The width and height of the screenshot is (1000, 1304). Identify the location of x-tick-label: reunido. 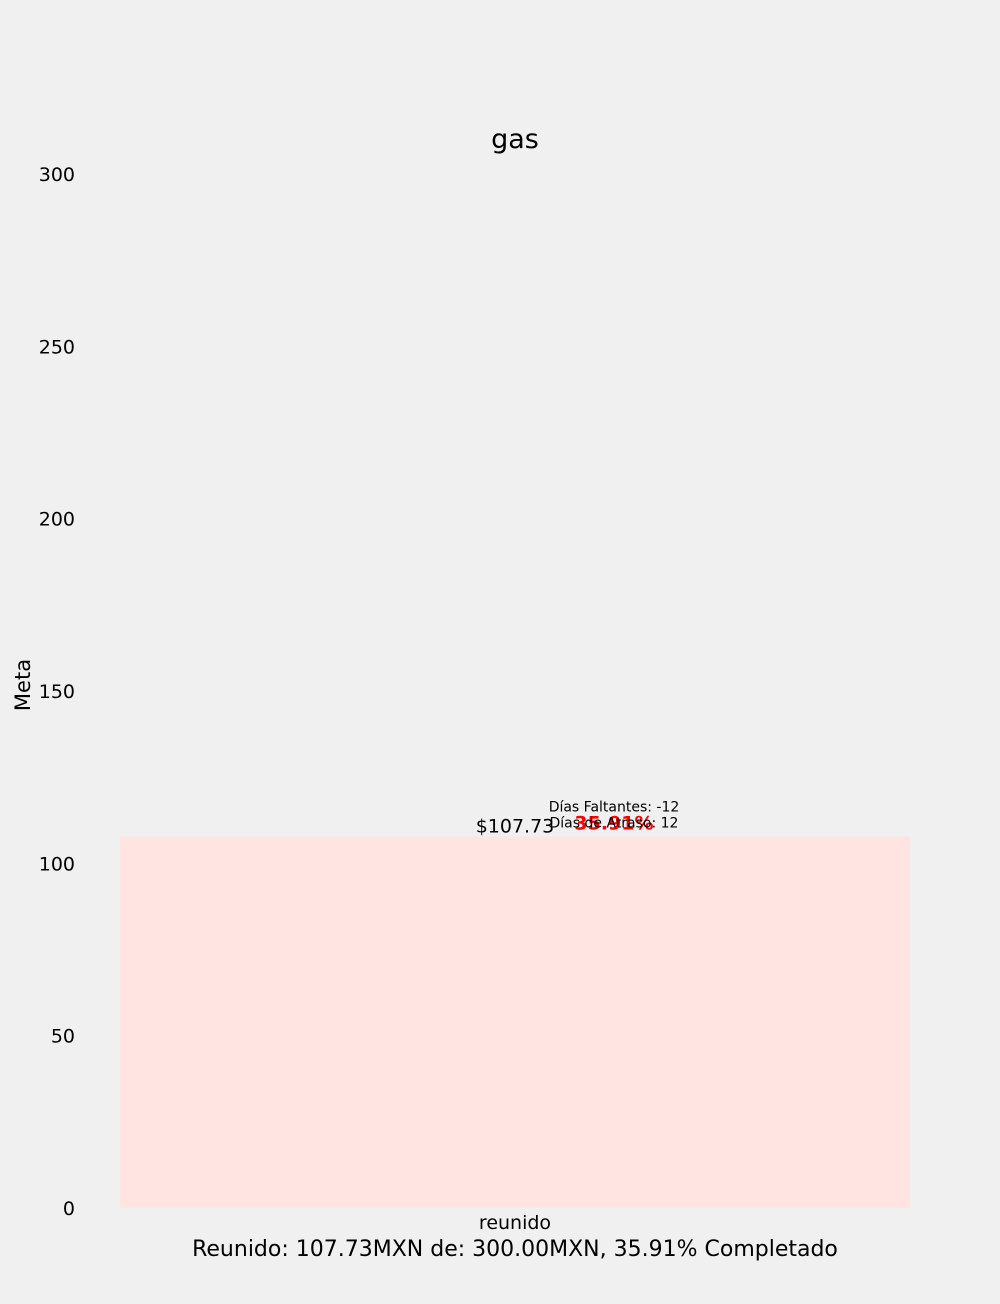
(515, 1223).